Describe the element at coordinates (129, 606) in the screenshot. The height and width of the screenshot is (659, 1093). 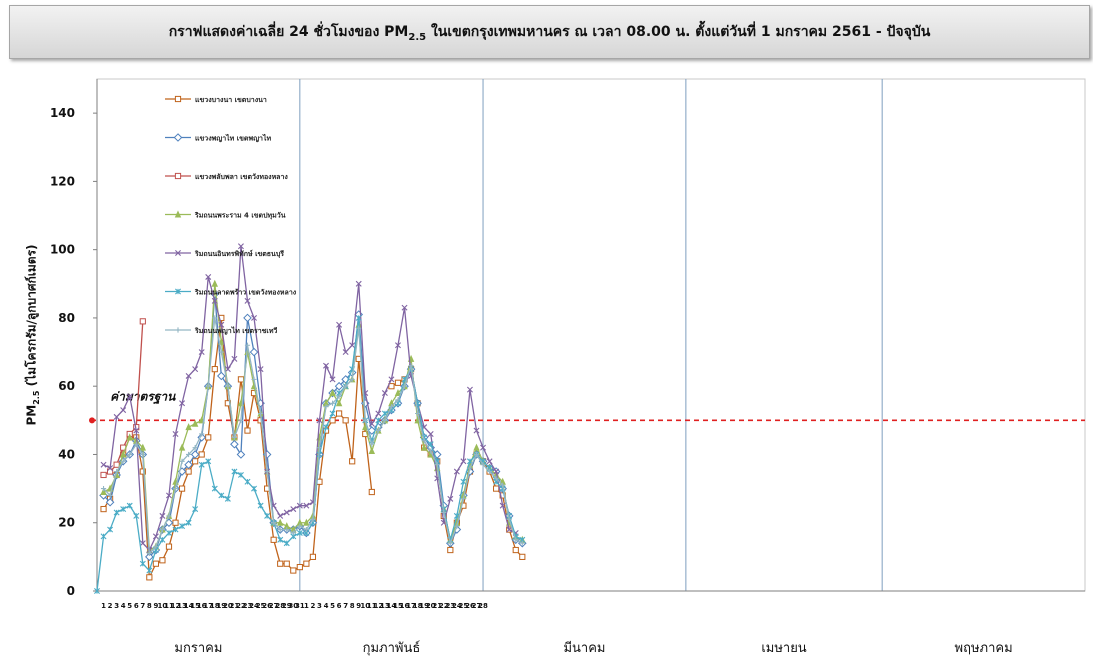
I see `x-tick-label: 5` at that location.